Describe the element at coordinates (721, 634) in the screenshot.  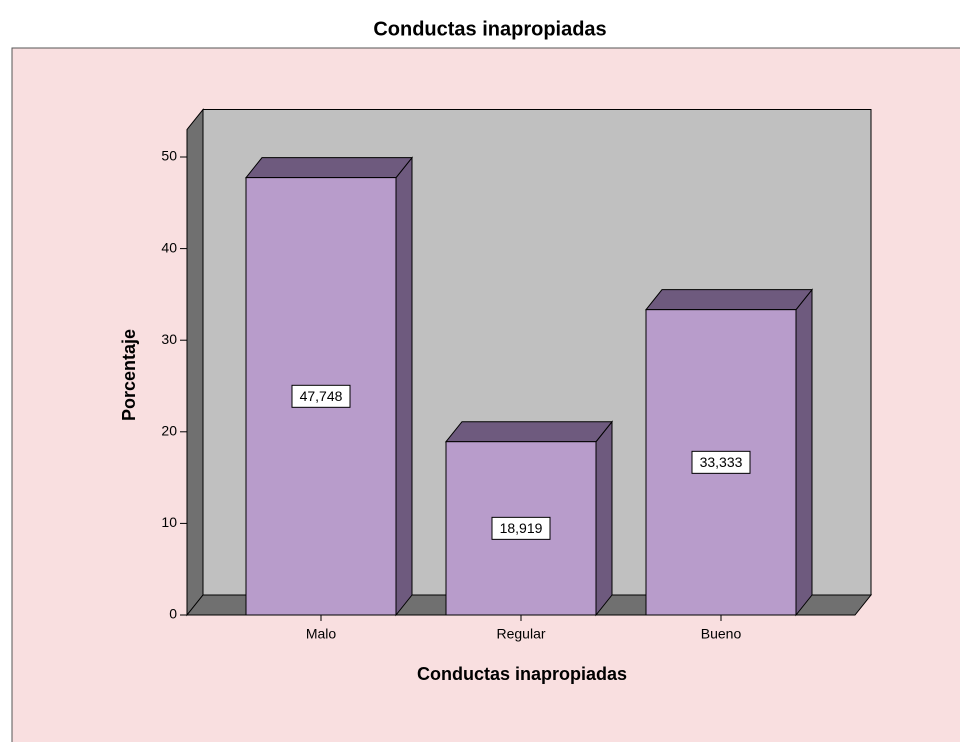
I see `x-tick-label: Bueno` at that location.